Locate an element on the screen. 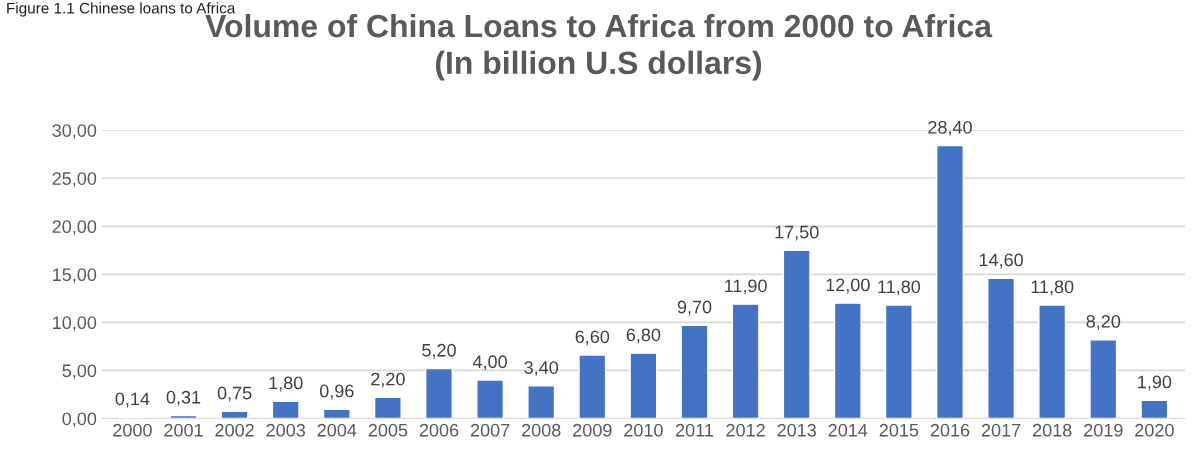  data-label: 2,20 is located at coordinates (388, 380).